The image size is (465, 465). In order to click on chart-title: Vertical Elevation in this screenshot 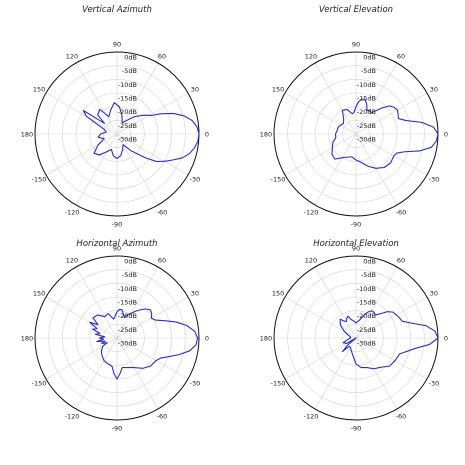, I will do `click(356, 10)`.